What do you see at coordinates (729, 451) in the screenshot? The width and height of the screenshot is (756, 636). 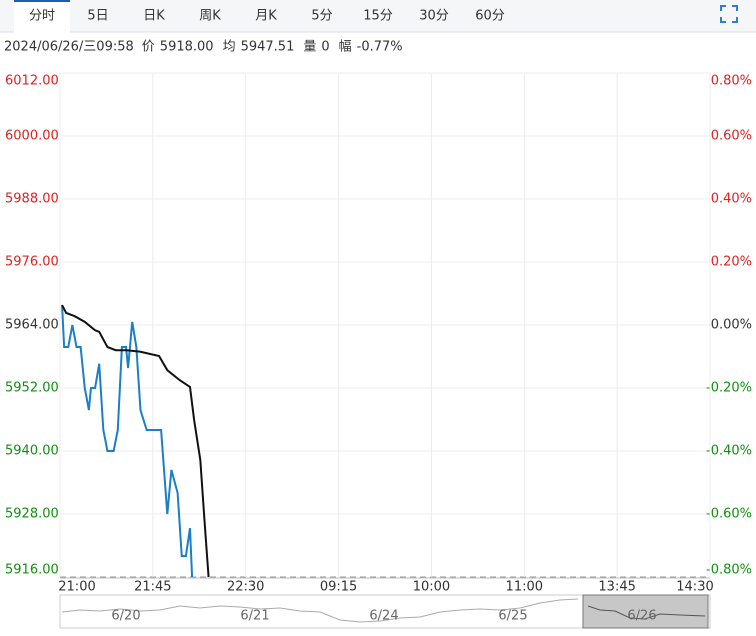 I see `y2-tick-label: -0.40%` at bounding box center [729, 451].